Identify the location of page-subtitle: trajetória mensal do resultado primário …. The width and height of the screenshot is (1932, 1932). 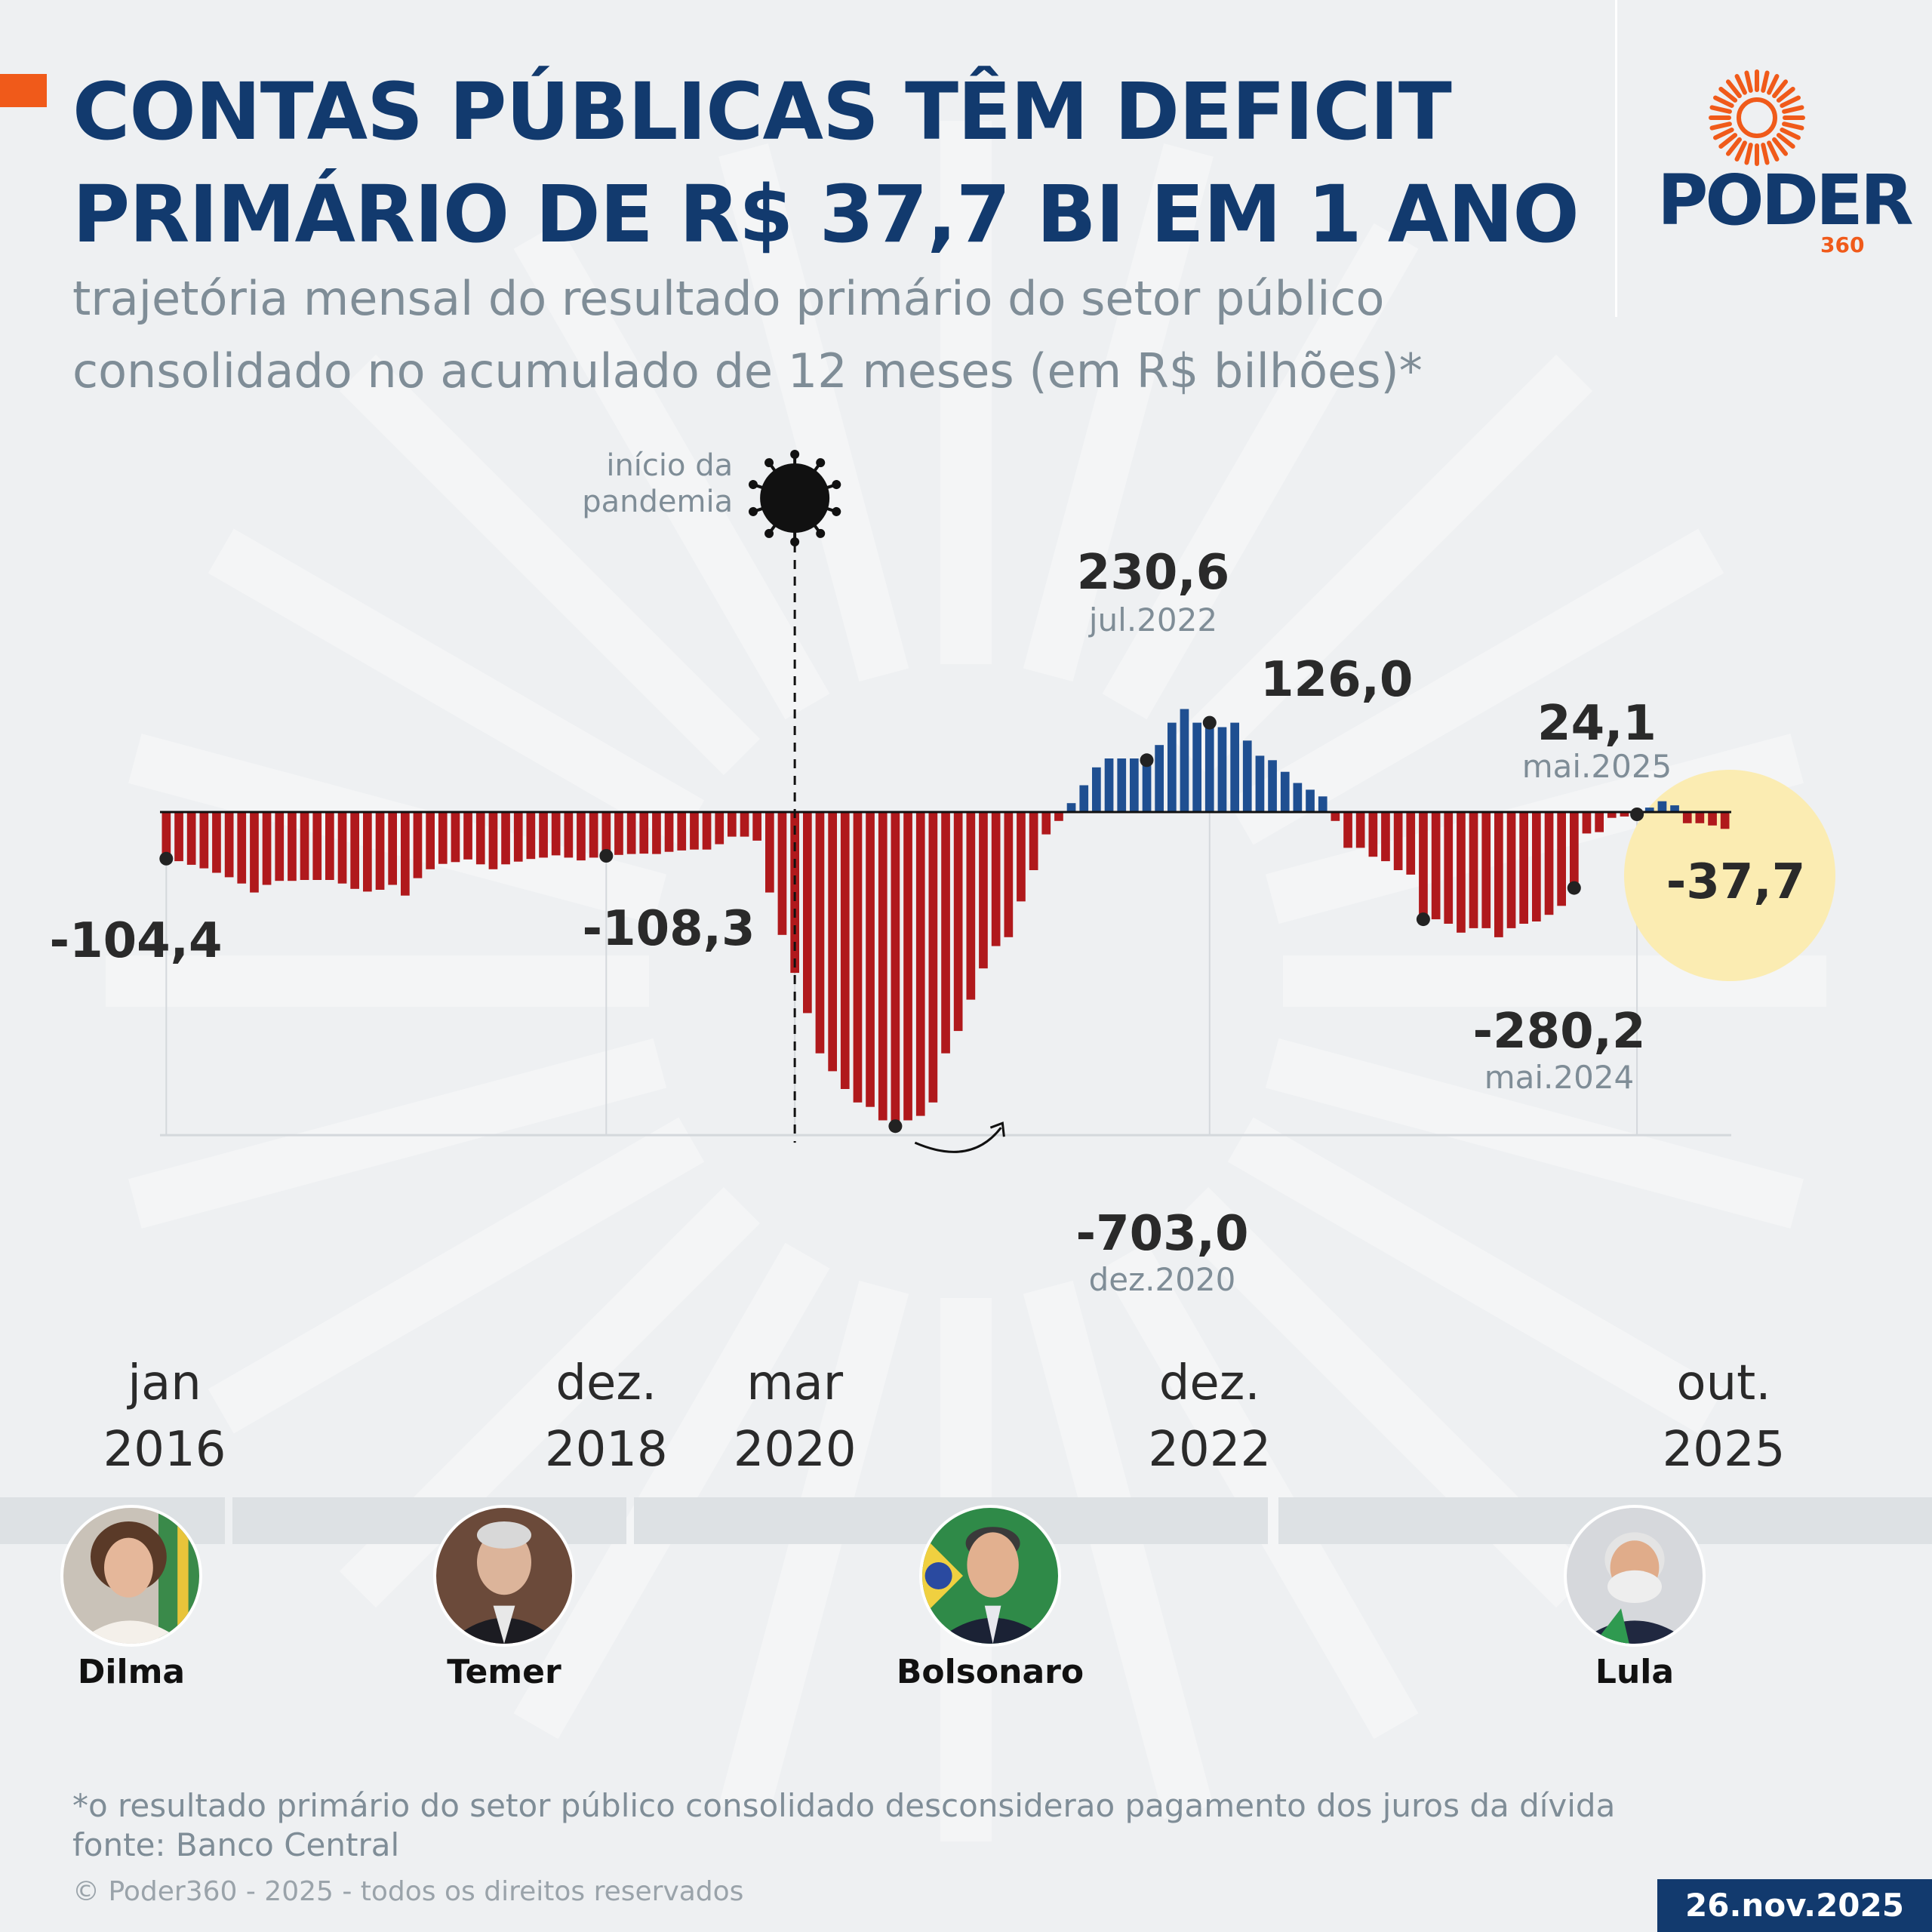
(747, 335).